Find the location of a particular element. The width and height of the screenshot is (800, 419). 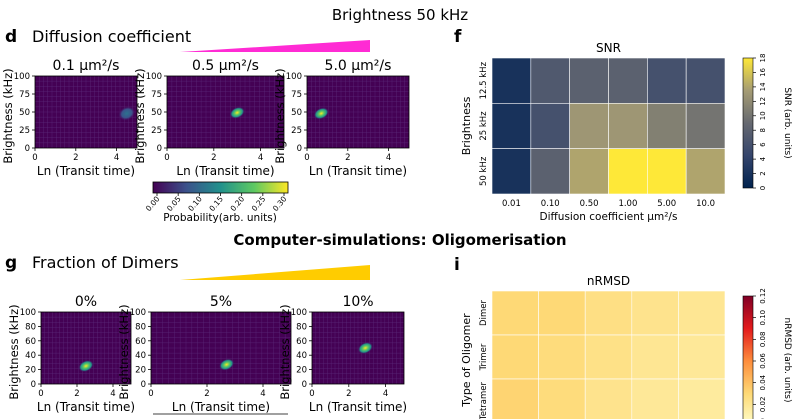

y-tick-label: 25 kHz is located at coordinates (484, 126).